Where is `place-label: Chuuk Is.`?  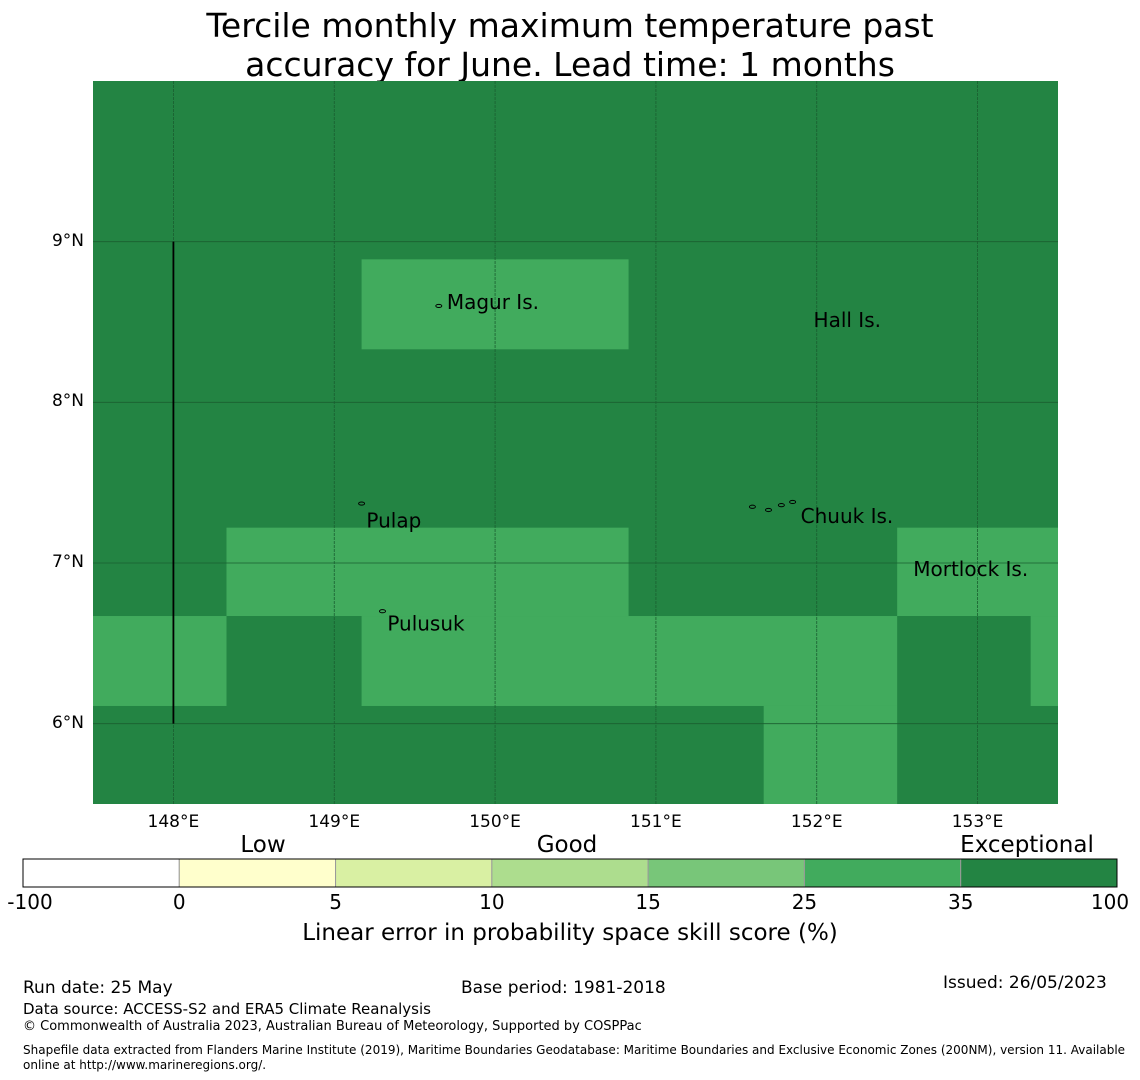
place-label: Chuuk Is. is located at coordinates (847, 516).